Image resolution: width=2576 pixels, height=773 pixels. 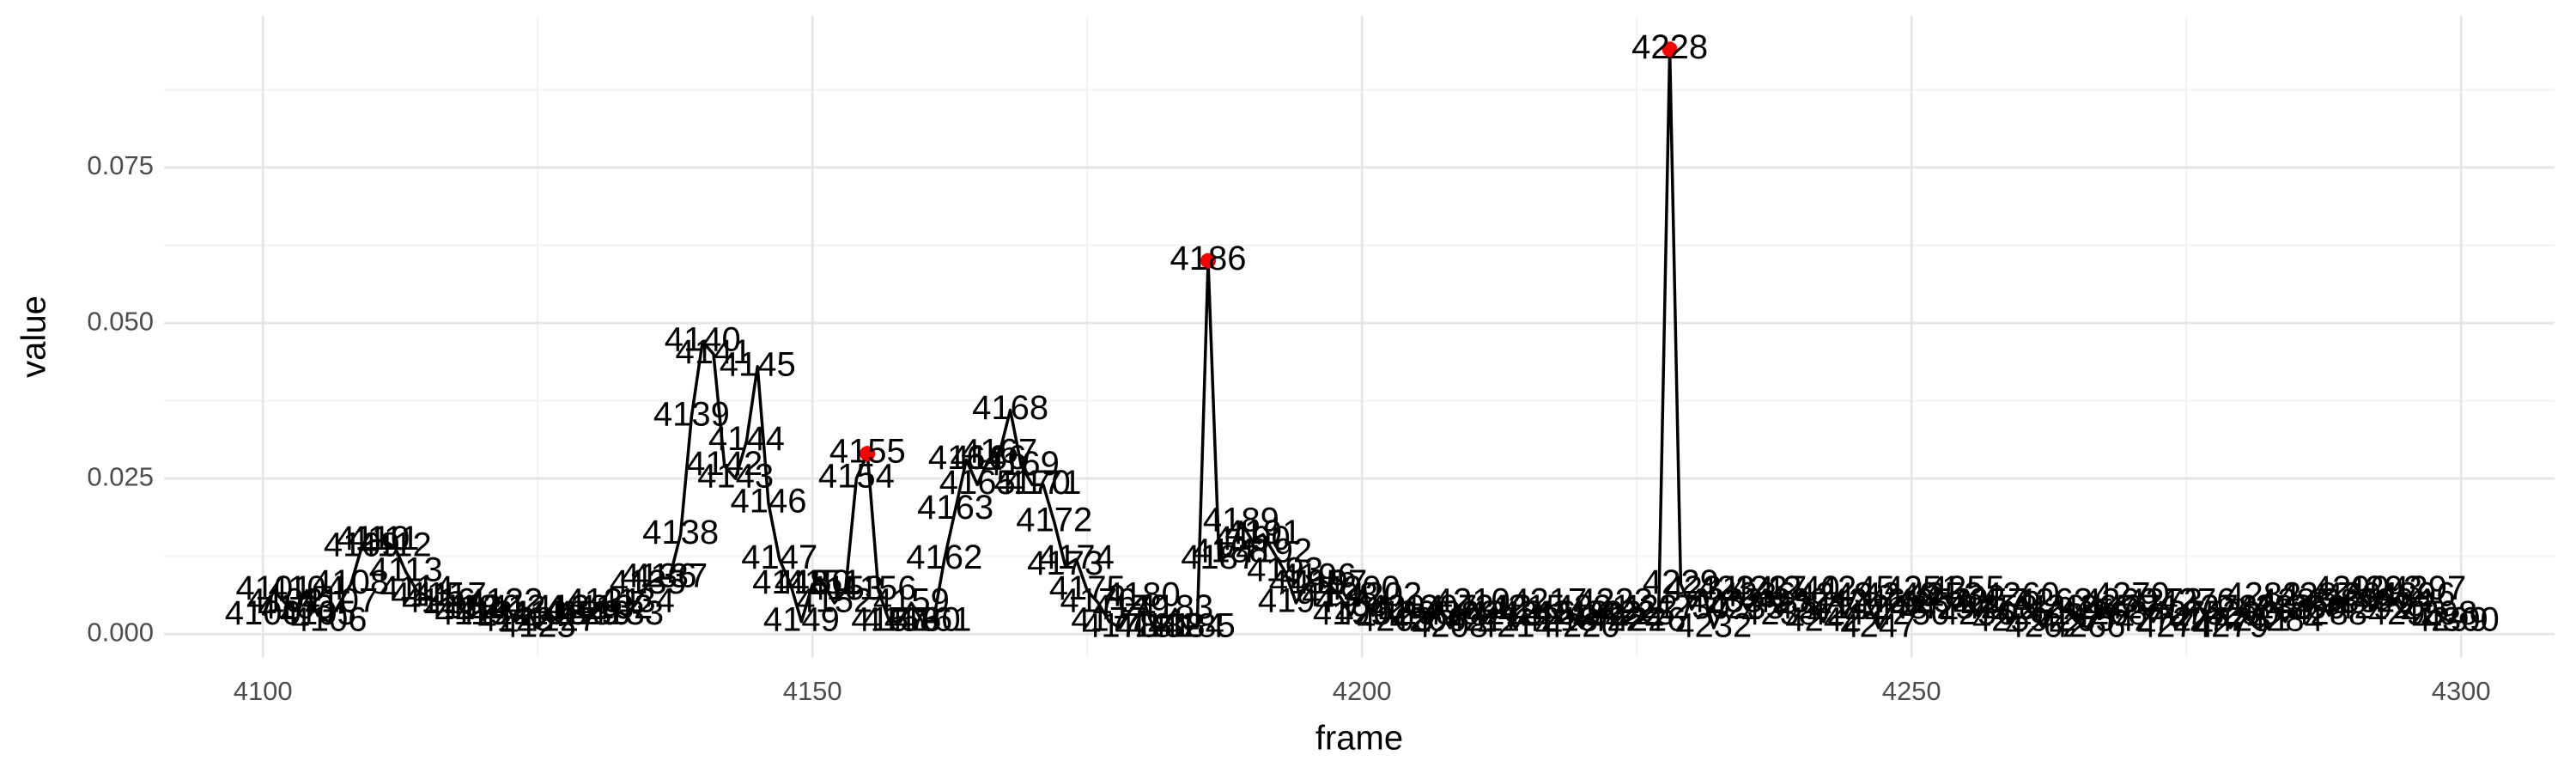 What do you see at coordinates (1593, 607) in the screenshot?
I see `point-label: 4221` at bounding box center [1593, 607].